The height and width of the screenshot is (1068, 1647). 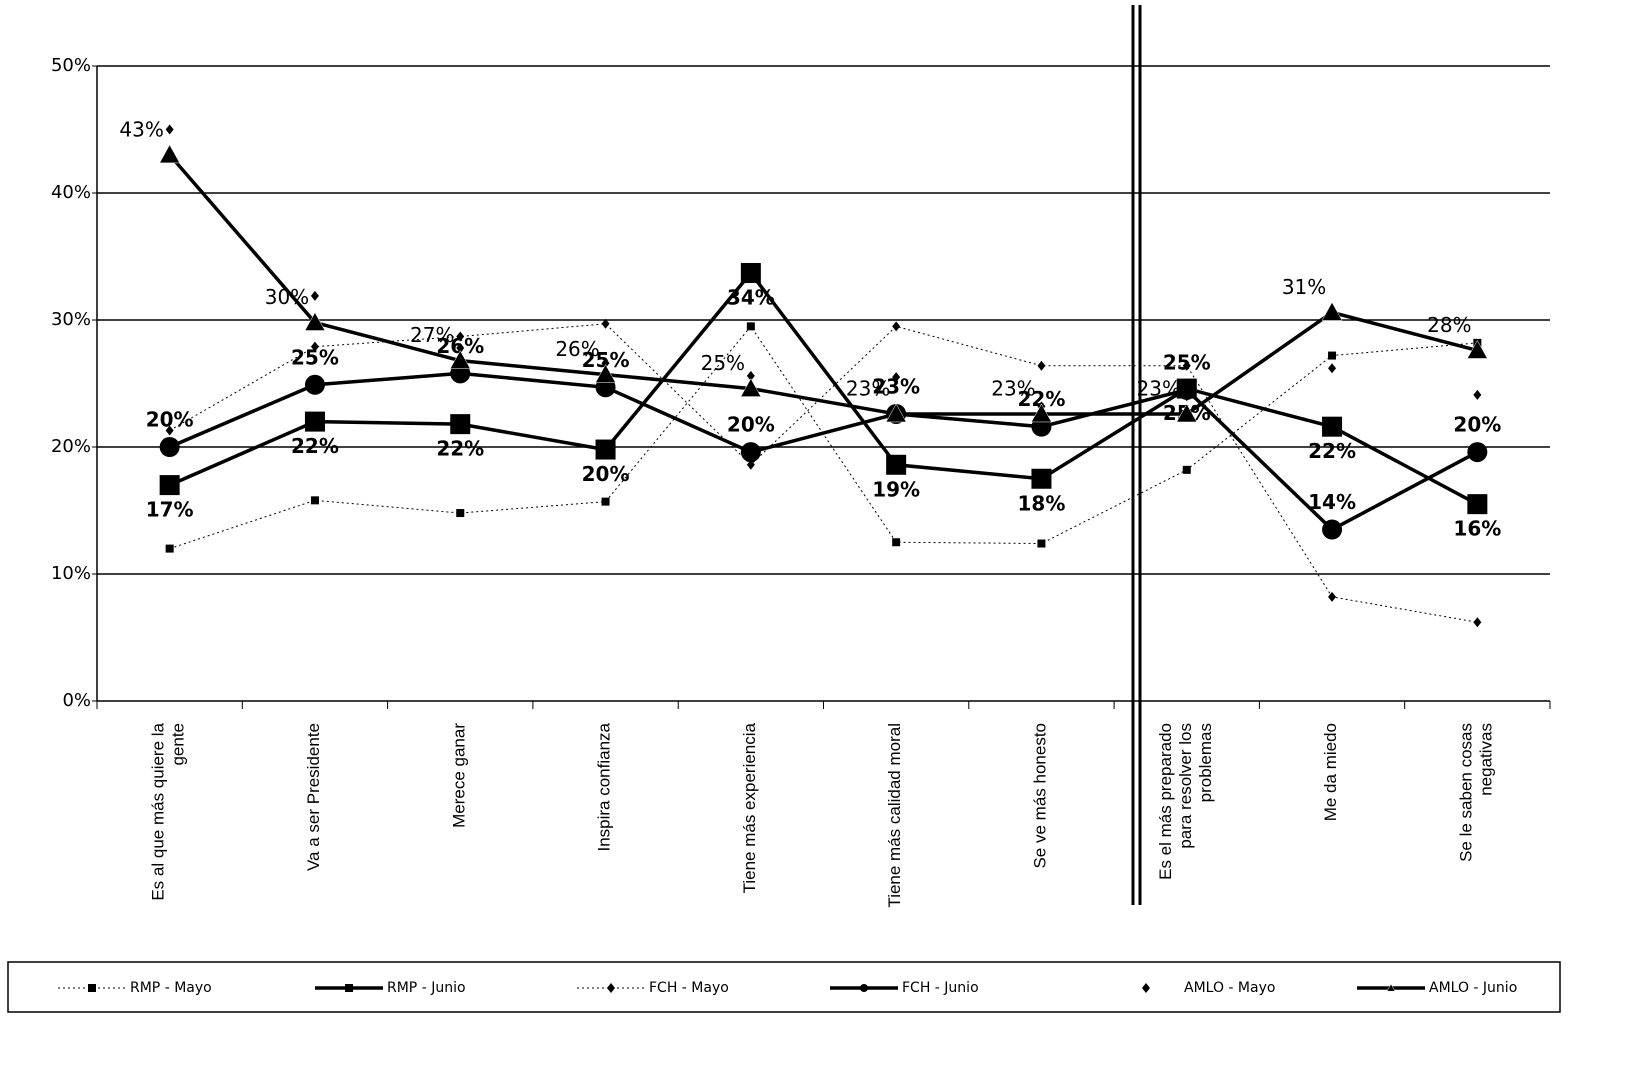 What do you see at coordinates (940, 988) in the screenshot?
I see `legend-label: FCH - Junio` at bounding box center [940, 988].